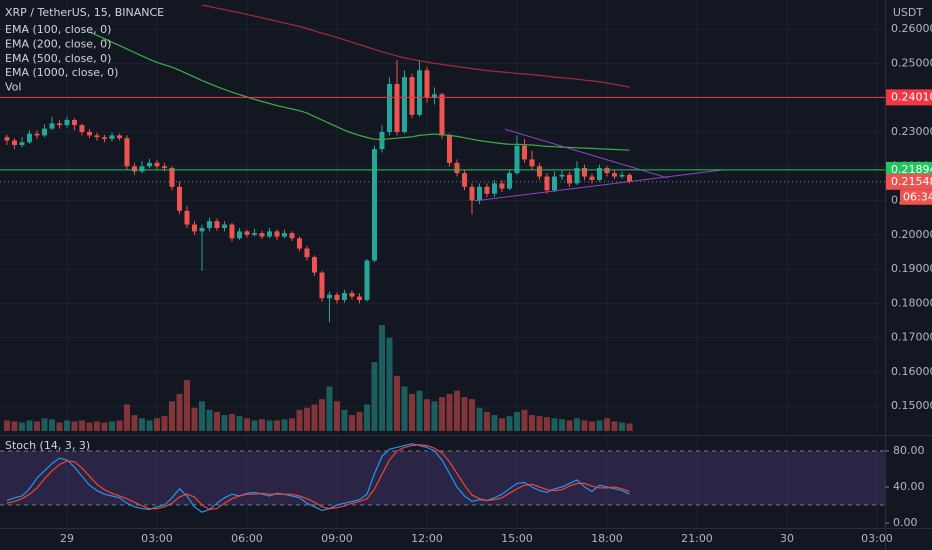 Image resolution: width=932 pixels, height=550 pixels. Describe the element at coordinates (911, 337) in the screenshot. I see `y-tick-label: 0.17000` at that location.